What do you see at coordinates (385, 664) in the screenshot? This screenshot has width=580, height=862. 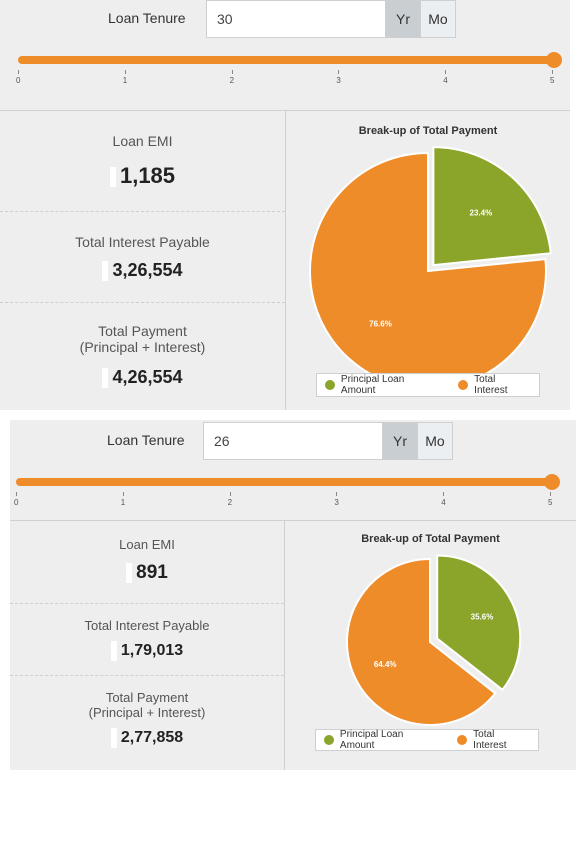 I see `pie-slice-interest-label: 64.4%` at bounding box center [385, 664].